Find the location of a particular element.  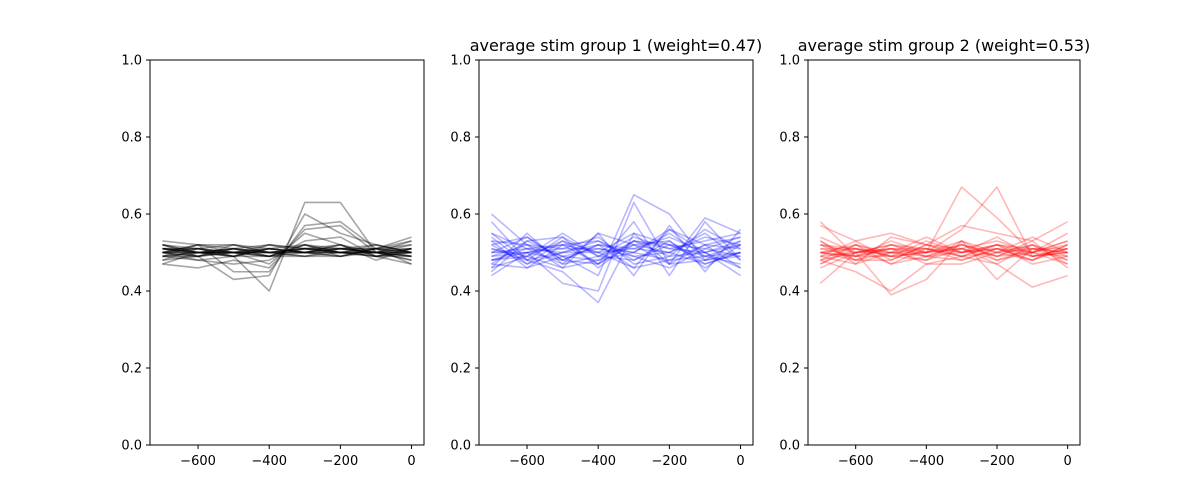

panel-3-y-tick-label: 0.4 is located at coordinates (789, 292).